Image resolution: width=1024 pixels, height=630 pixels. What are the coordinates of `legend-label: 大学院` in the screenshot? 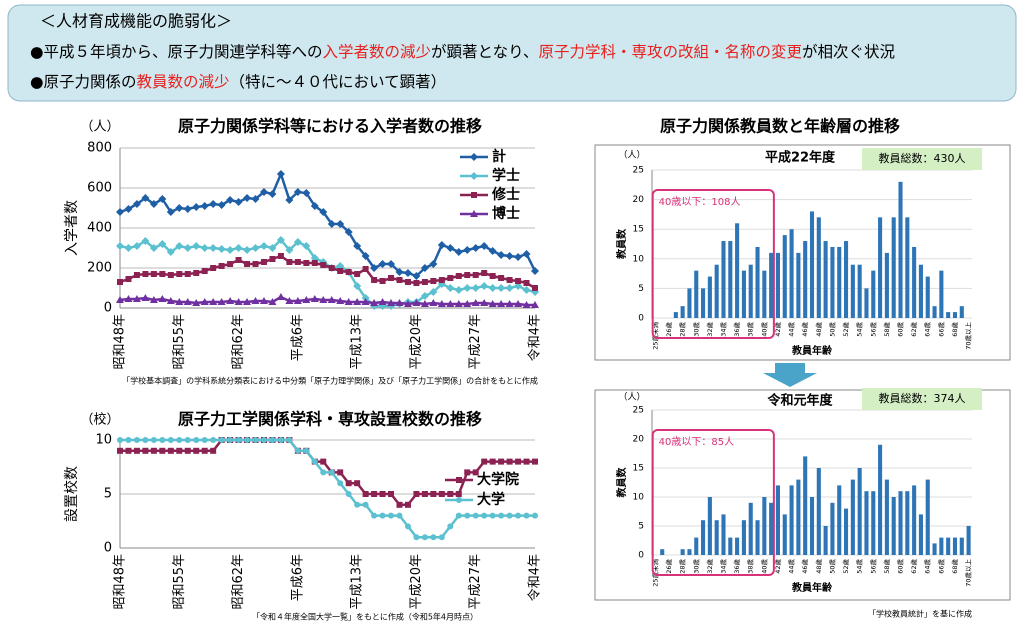 It's located at (498, 479).